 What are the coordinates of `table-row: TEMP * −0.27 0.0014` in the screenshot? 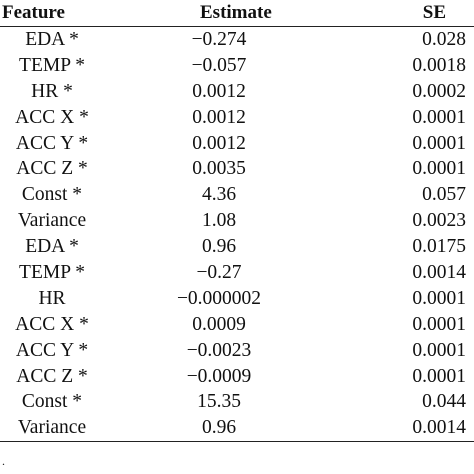 It's located at (237, 273).